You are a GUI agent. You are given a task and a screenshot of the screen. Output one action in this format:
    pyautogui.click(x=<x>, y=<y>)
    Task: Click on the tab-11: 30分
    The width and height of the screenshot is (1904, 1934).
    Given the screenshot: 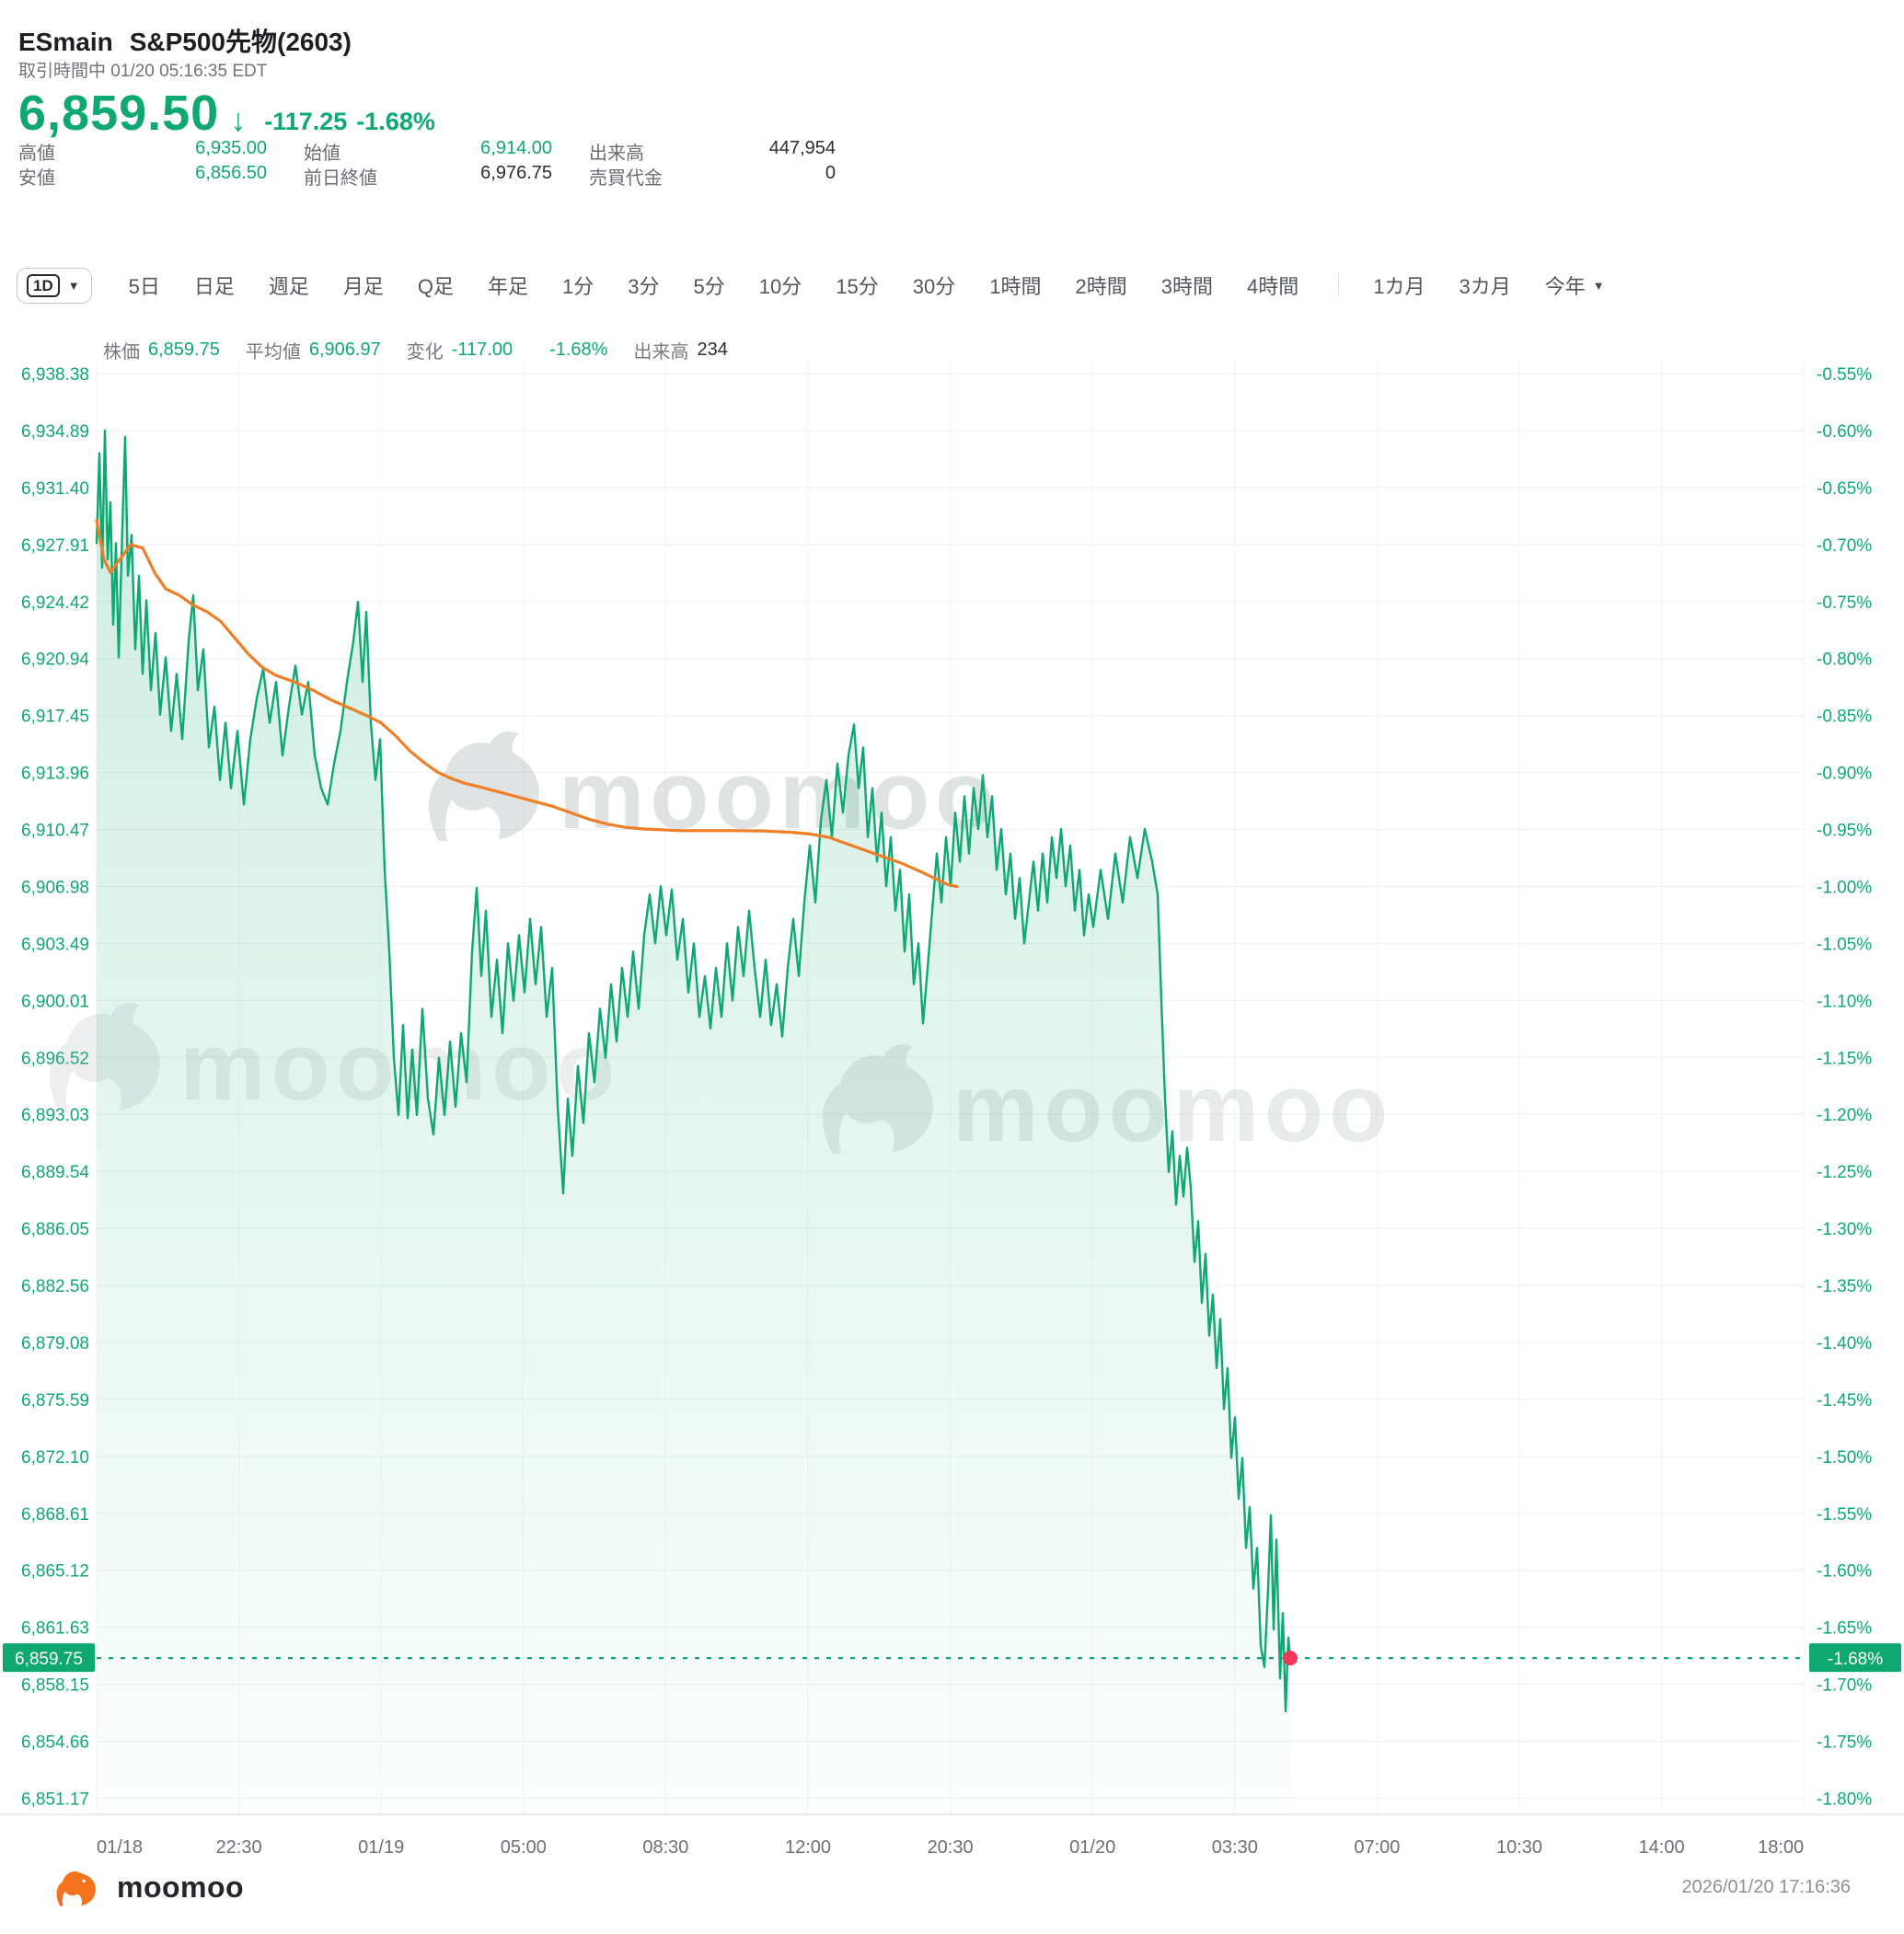 What is the action you would take?
    pyautogui.click(x=934, y=286)
    